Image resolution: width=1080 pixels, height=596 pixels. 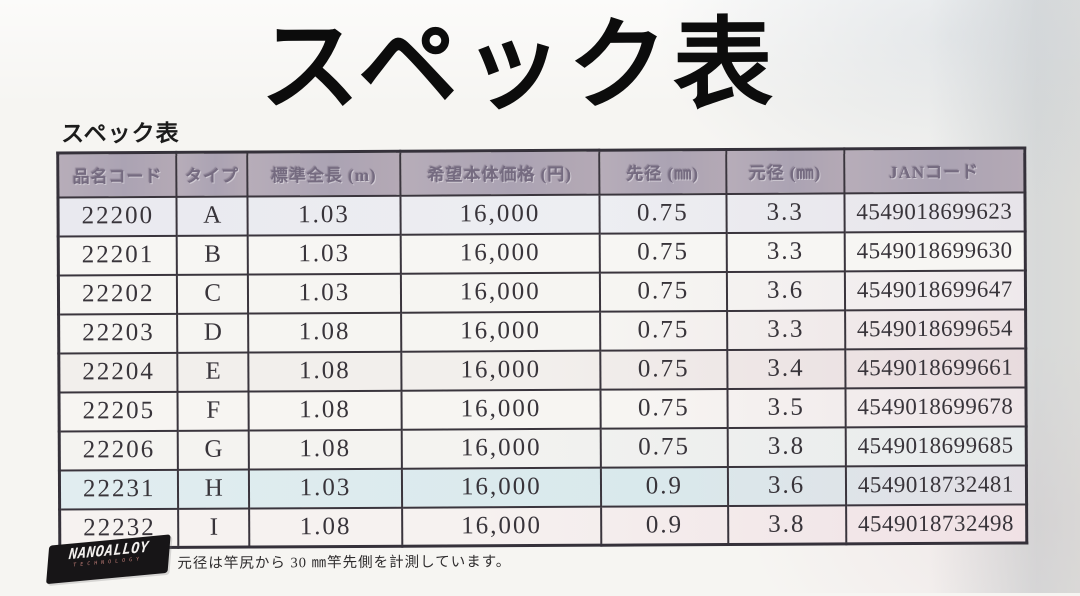 I want to click on cell: 4549018732498, so click(x=936, y=523).